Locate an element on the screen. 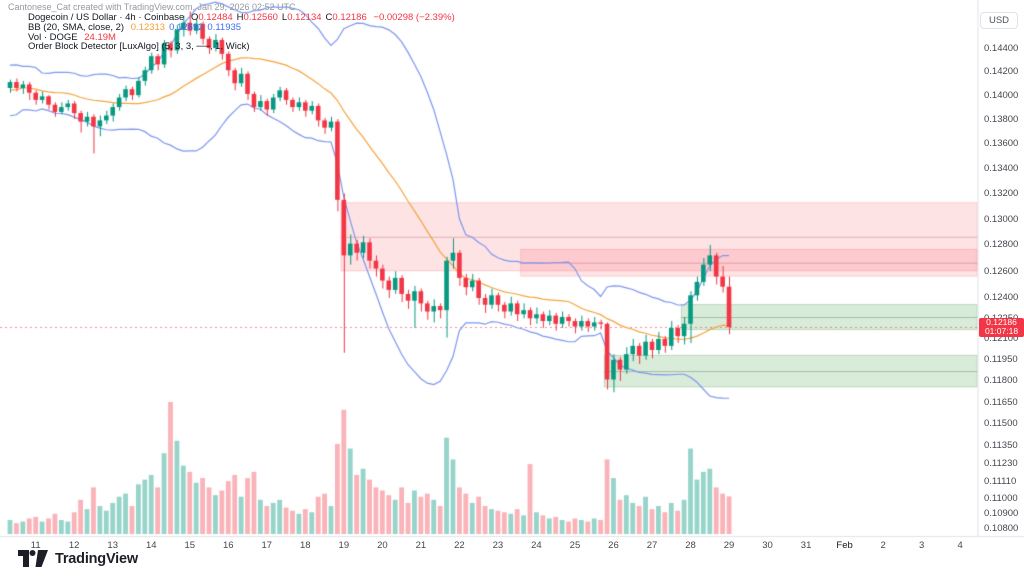 This screenshot has height=577, width=1024. time-tick-label: 31 is located at coordinates (806, 545).